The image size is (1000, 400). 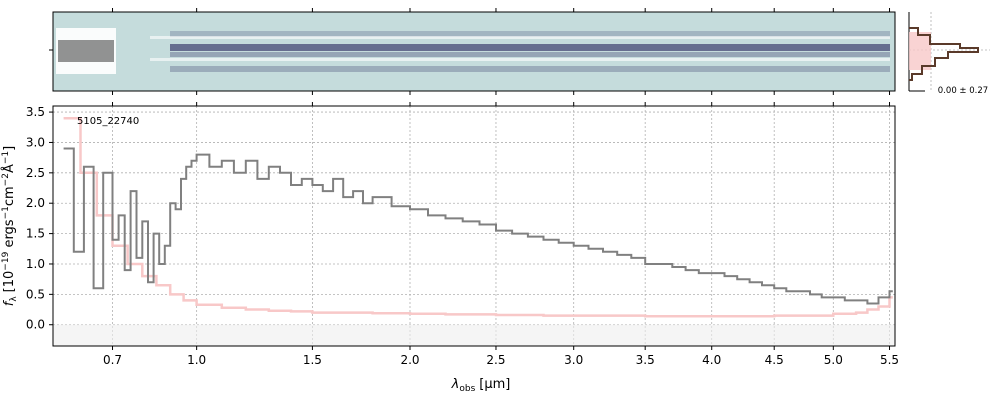 I want to click on x-tick-label: 1.0, so click(x=196, y=360).